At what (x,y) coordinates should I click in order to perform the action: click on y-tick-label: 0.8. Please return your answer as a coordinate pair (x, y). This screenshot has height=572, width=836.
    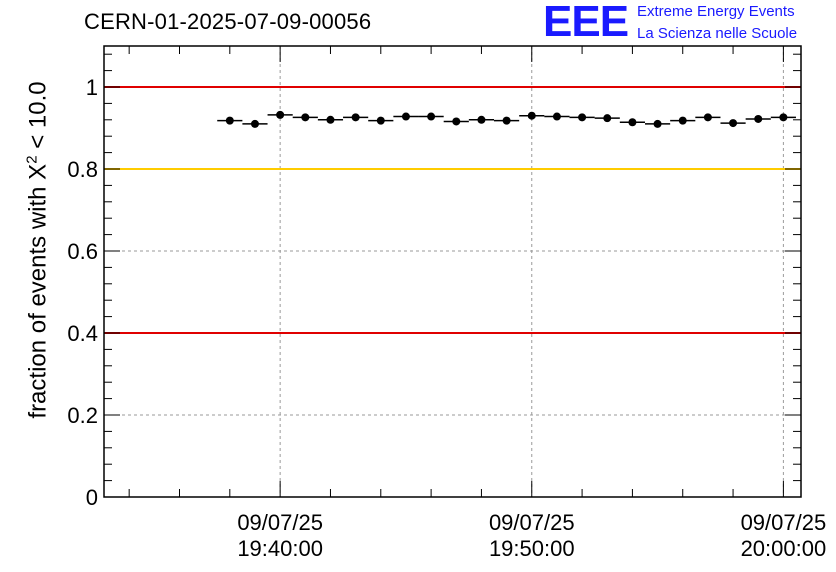
    Looking at the image, I should click on (82, 169).